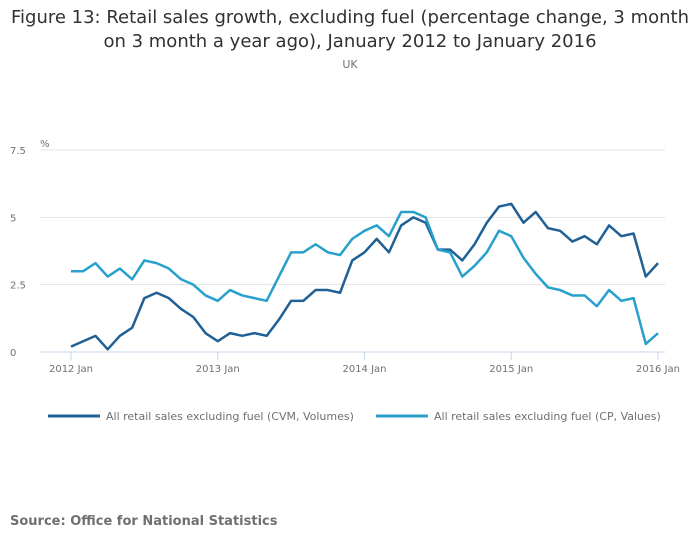 The image size is (700, 549). What do you see at coordinates (144, 521) in the screenshot?
I see `source-note: Source: Office for National Statistics` at bounding box center [144, 521].